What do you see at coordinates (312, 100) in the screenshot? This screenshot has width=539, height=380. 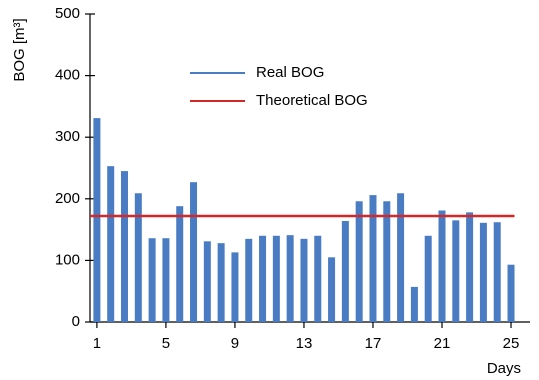 I see `legend-label: Theoretical BOG` at bounding box center [312, 100].